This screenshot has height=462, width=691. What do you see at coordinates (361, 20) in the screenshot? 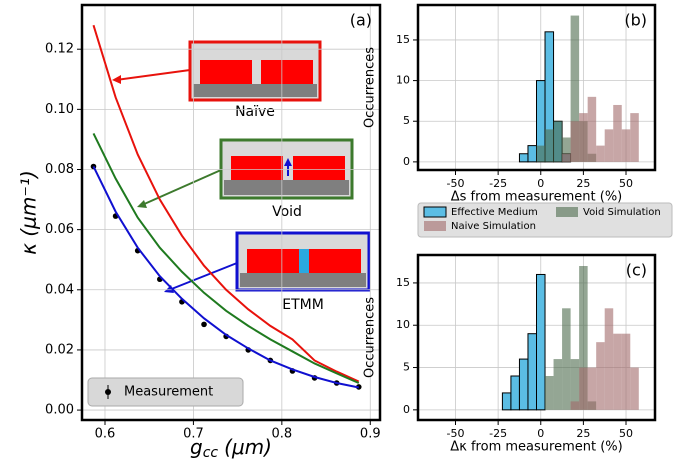
I see `panel-label: (a)` at bounding box center [361, 20].